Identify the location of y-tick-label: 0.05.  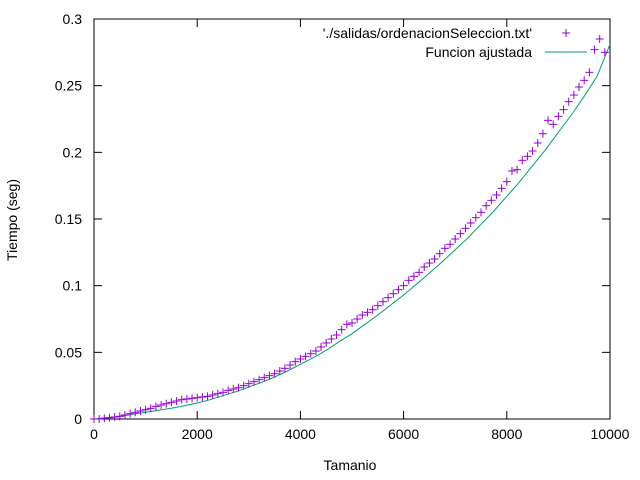
(68, 352).